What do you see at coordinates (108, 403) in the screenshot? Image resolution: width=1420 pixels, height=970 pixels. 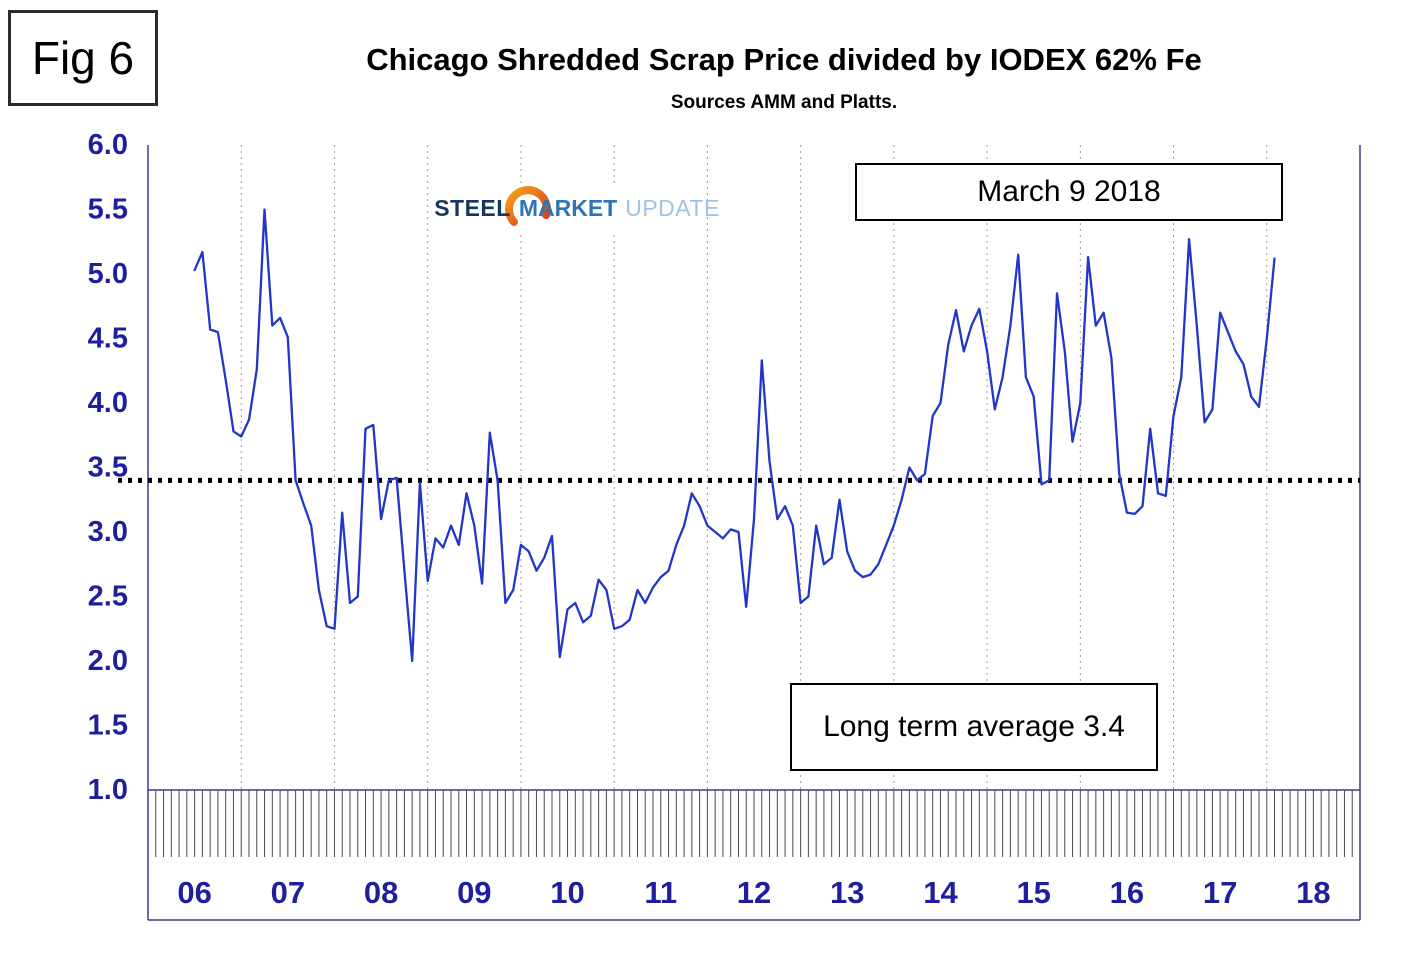 I see `y-tick-label: 4.0` at bounding box center [108, 403].